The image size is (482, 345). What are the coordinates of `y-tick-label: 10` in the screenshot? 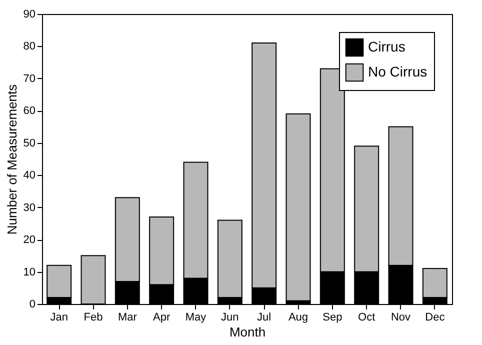 It's located at (29, 272).